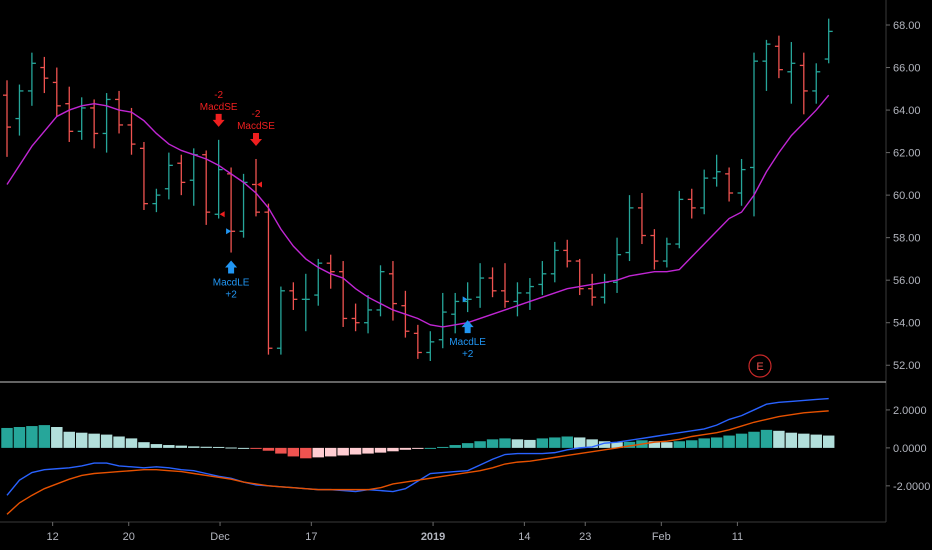 The height and width of the screenshot is (550, 932). Describe the element at coordinates (910, 449) in the screenshot. I see `macd-tick-label: 0.0000` at that location.